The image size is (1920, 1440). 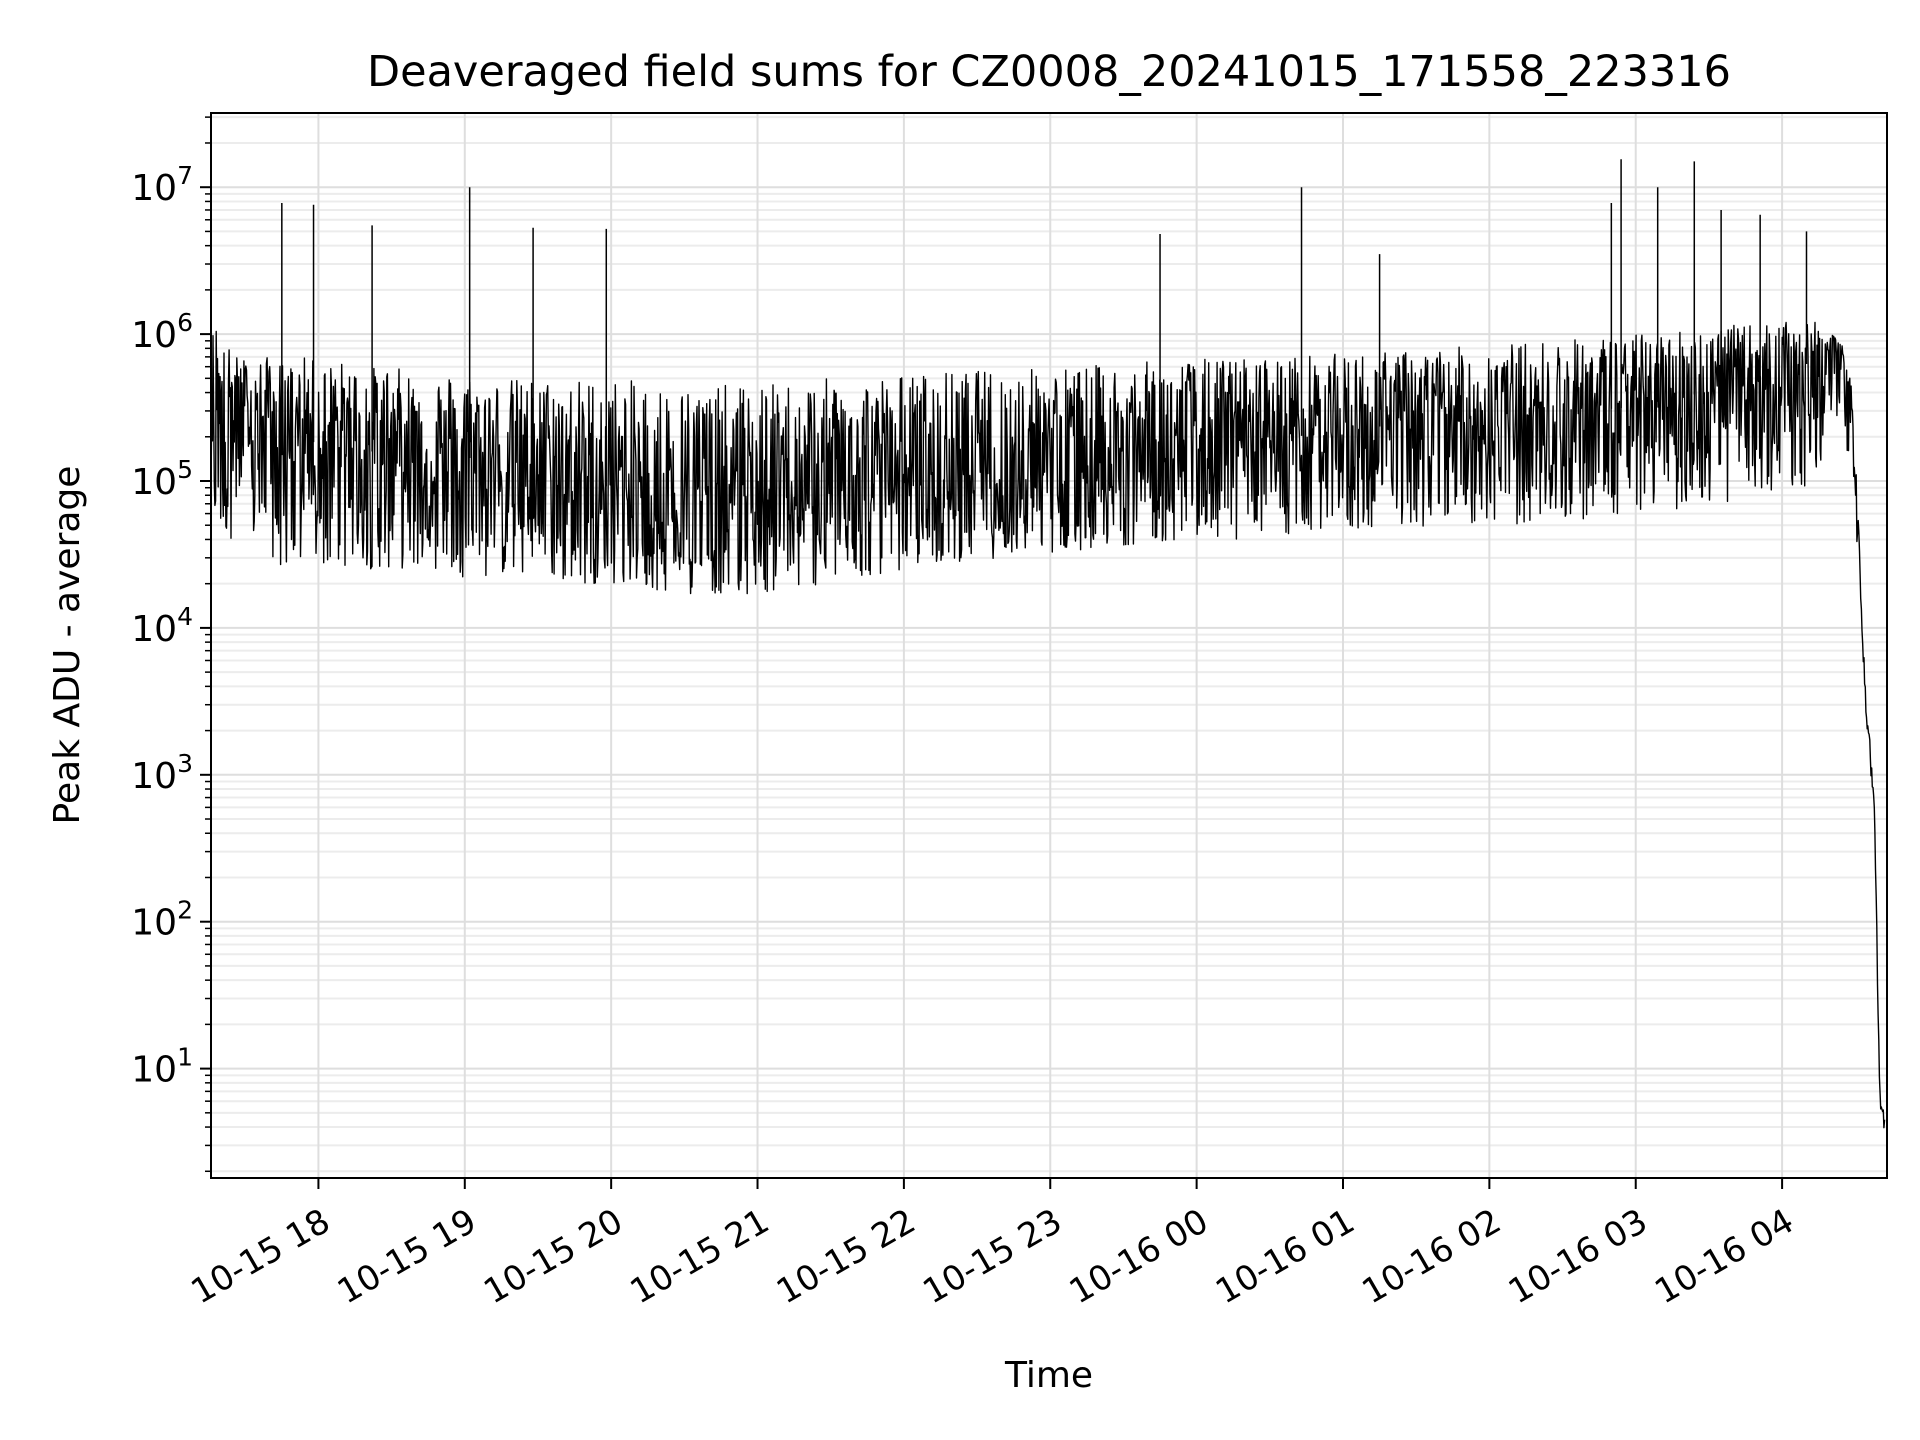 What do you see at coordinates (162, 185) in the screenshot?
I see `y-tick-label: 10⁷` at bounding box center [162, 185].